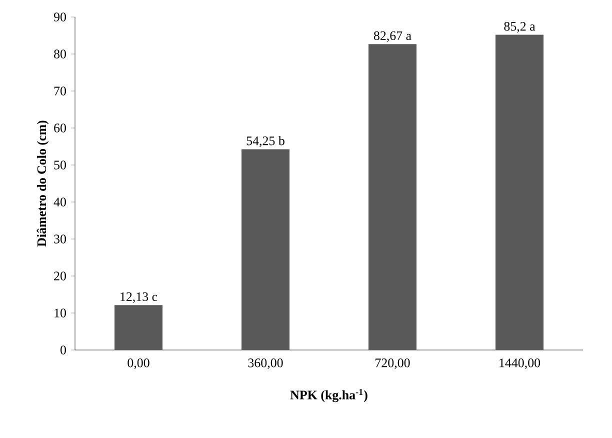  What do you see at coordinates (139, 364) in the screenshot?
I see `x-tick-label: 0,00` at bounding box center [139, 364].